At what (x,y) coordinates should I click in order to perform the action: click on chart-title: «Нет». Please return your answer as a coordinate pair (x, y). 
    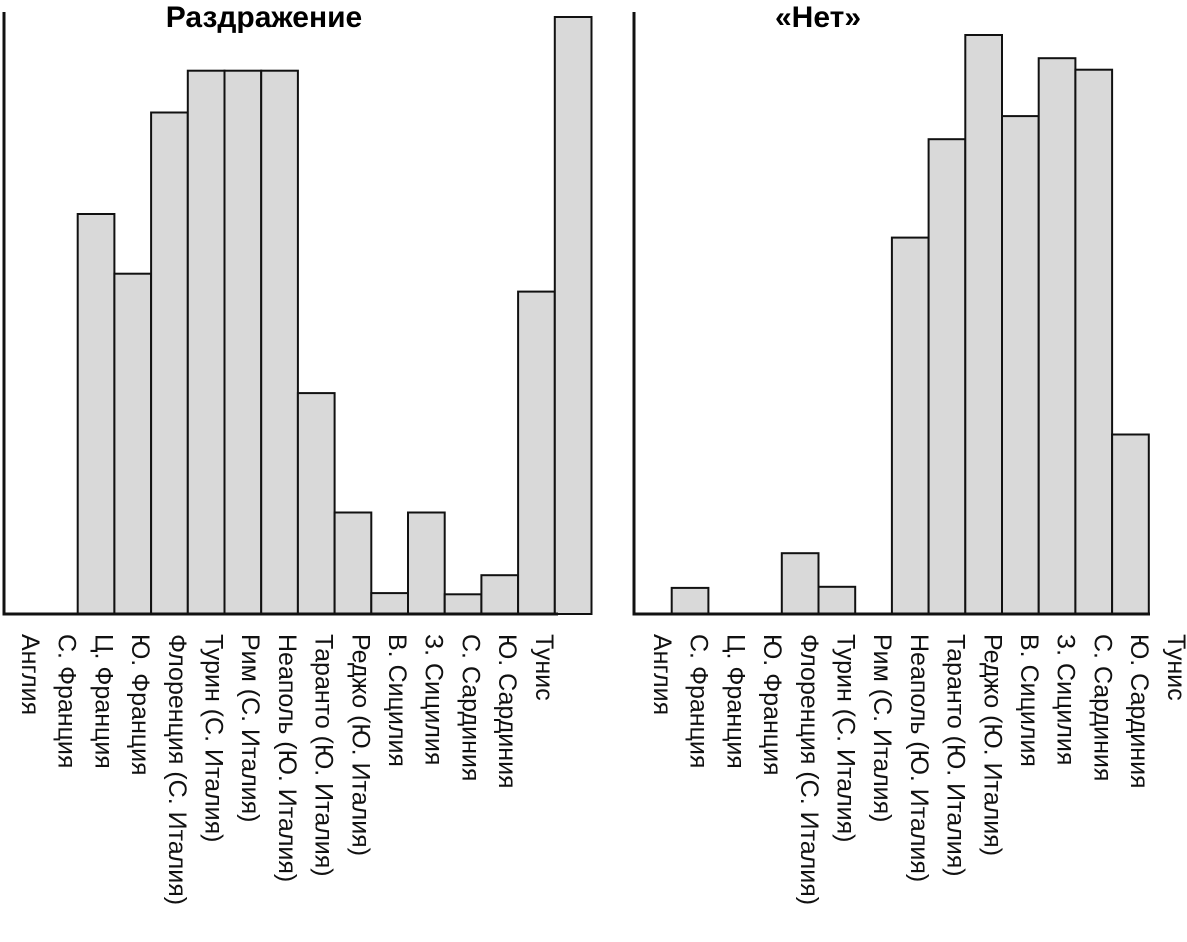
    Looking at the image, I should click on (818, 17).